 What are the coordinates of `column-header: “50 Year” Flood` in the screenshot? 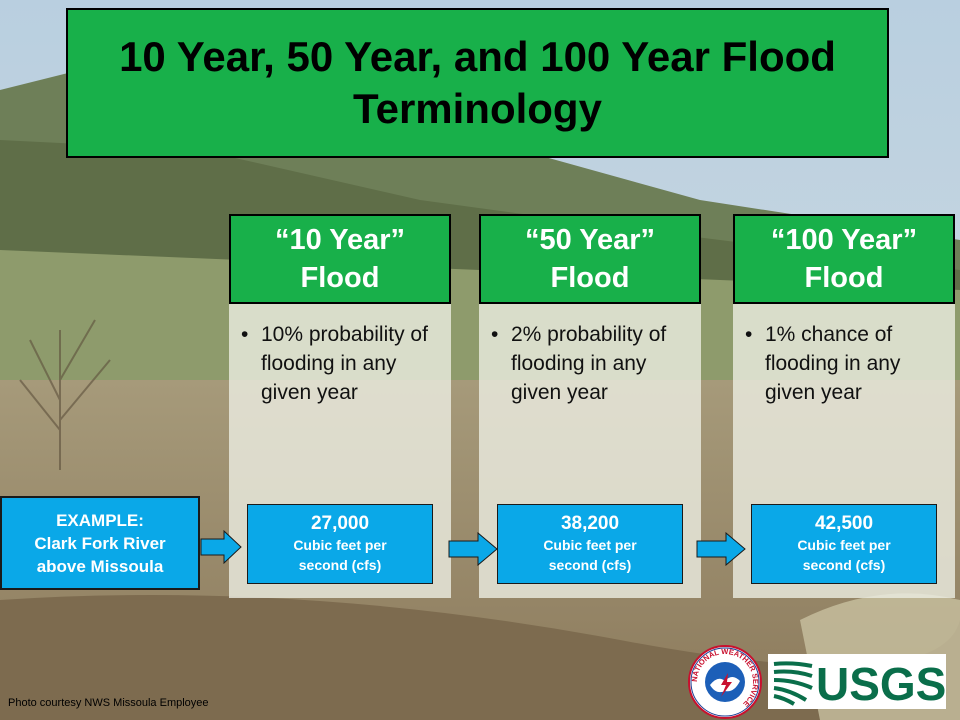 It's located at (590, 259).